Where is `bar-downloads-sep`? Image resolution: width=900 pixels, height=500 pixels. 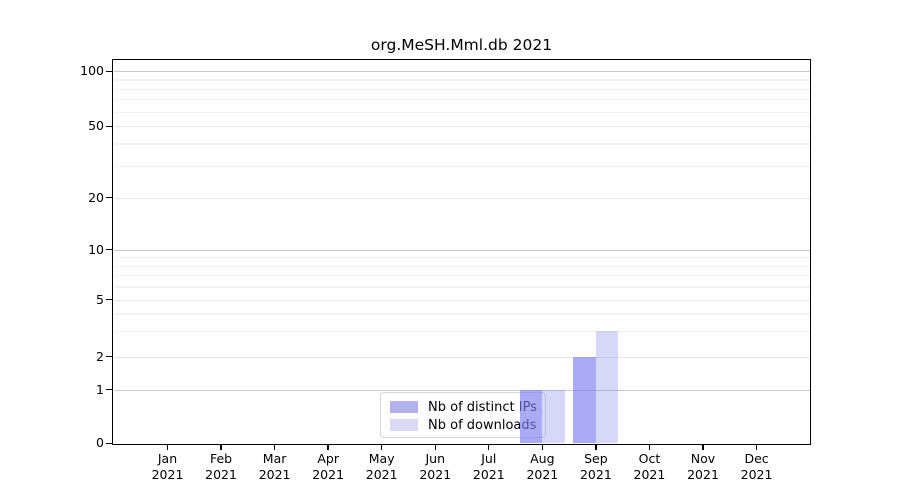 bar-downloads-sep is located at coordinates (607, 387).